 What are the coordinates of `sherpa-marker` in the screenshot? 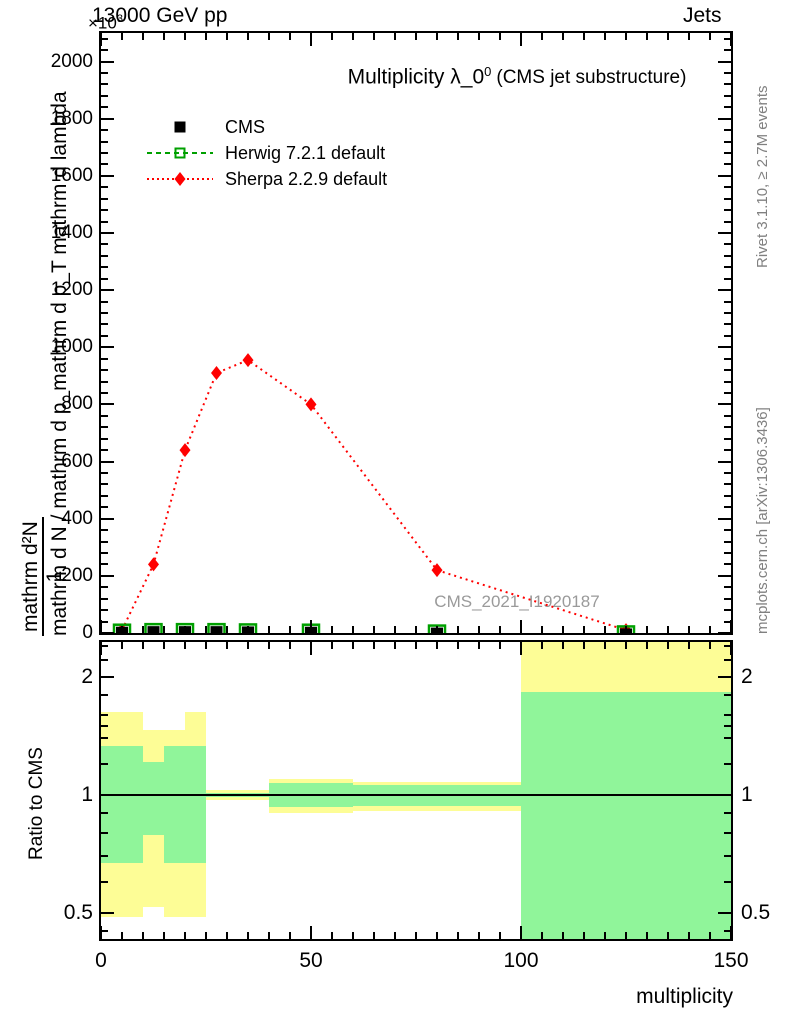 It's located at (153, 564).